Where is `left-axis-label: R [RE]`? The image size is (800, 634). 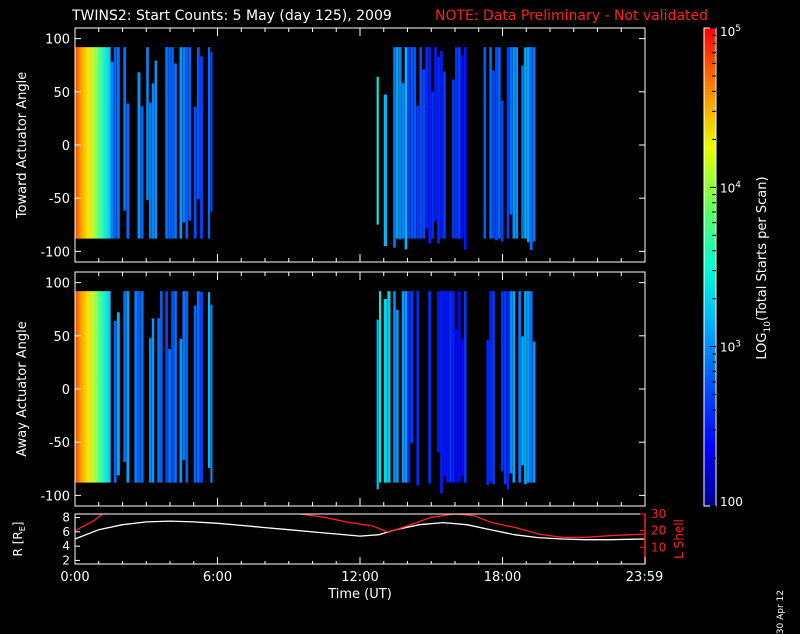
left-axis-label: R [RE] is located at coordinates (19, 539).